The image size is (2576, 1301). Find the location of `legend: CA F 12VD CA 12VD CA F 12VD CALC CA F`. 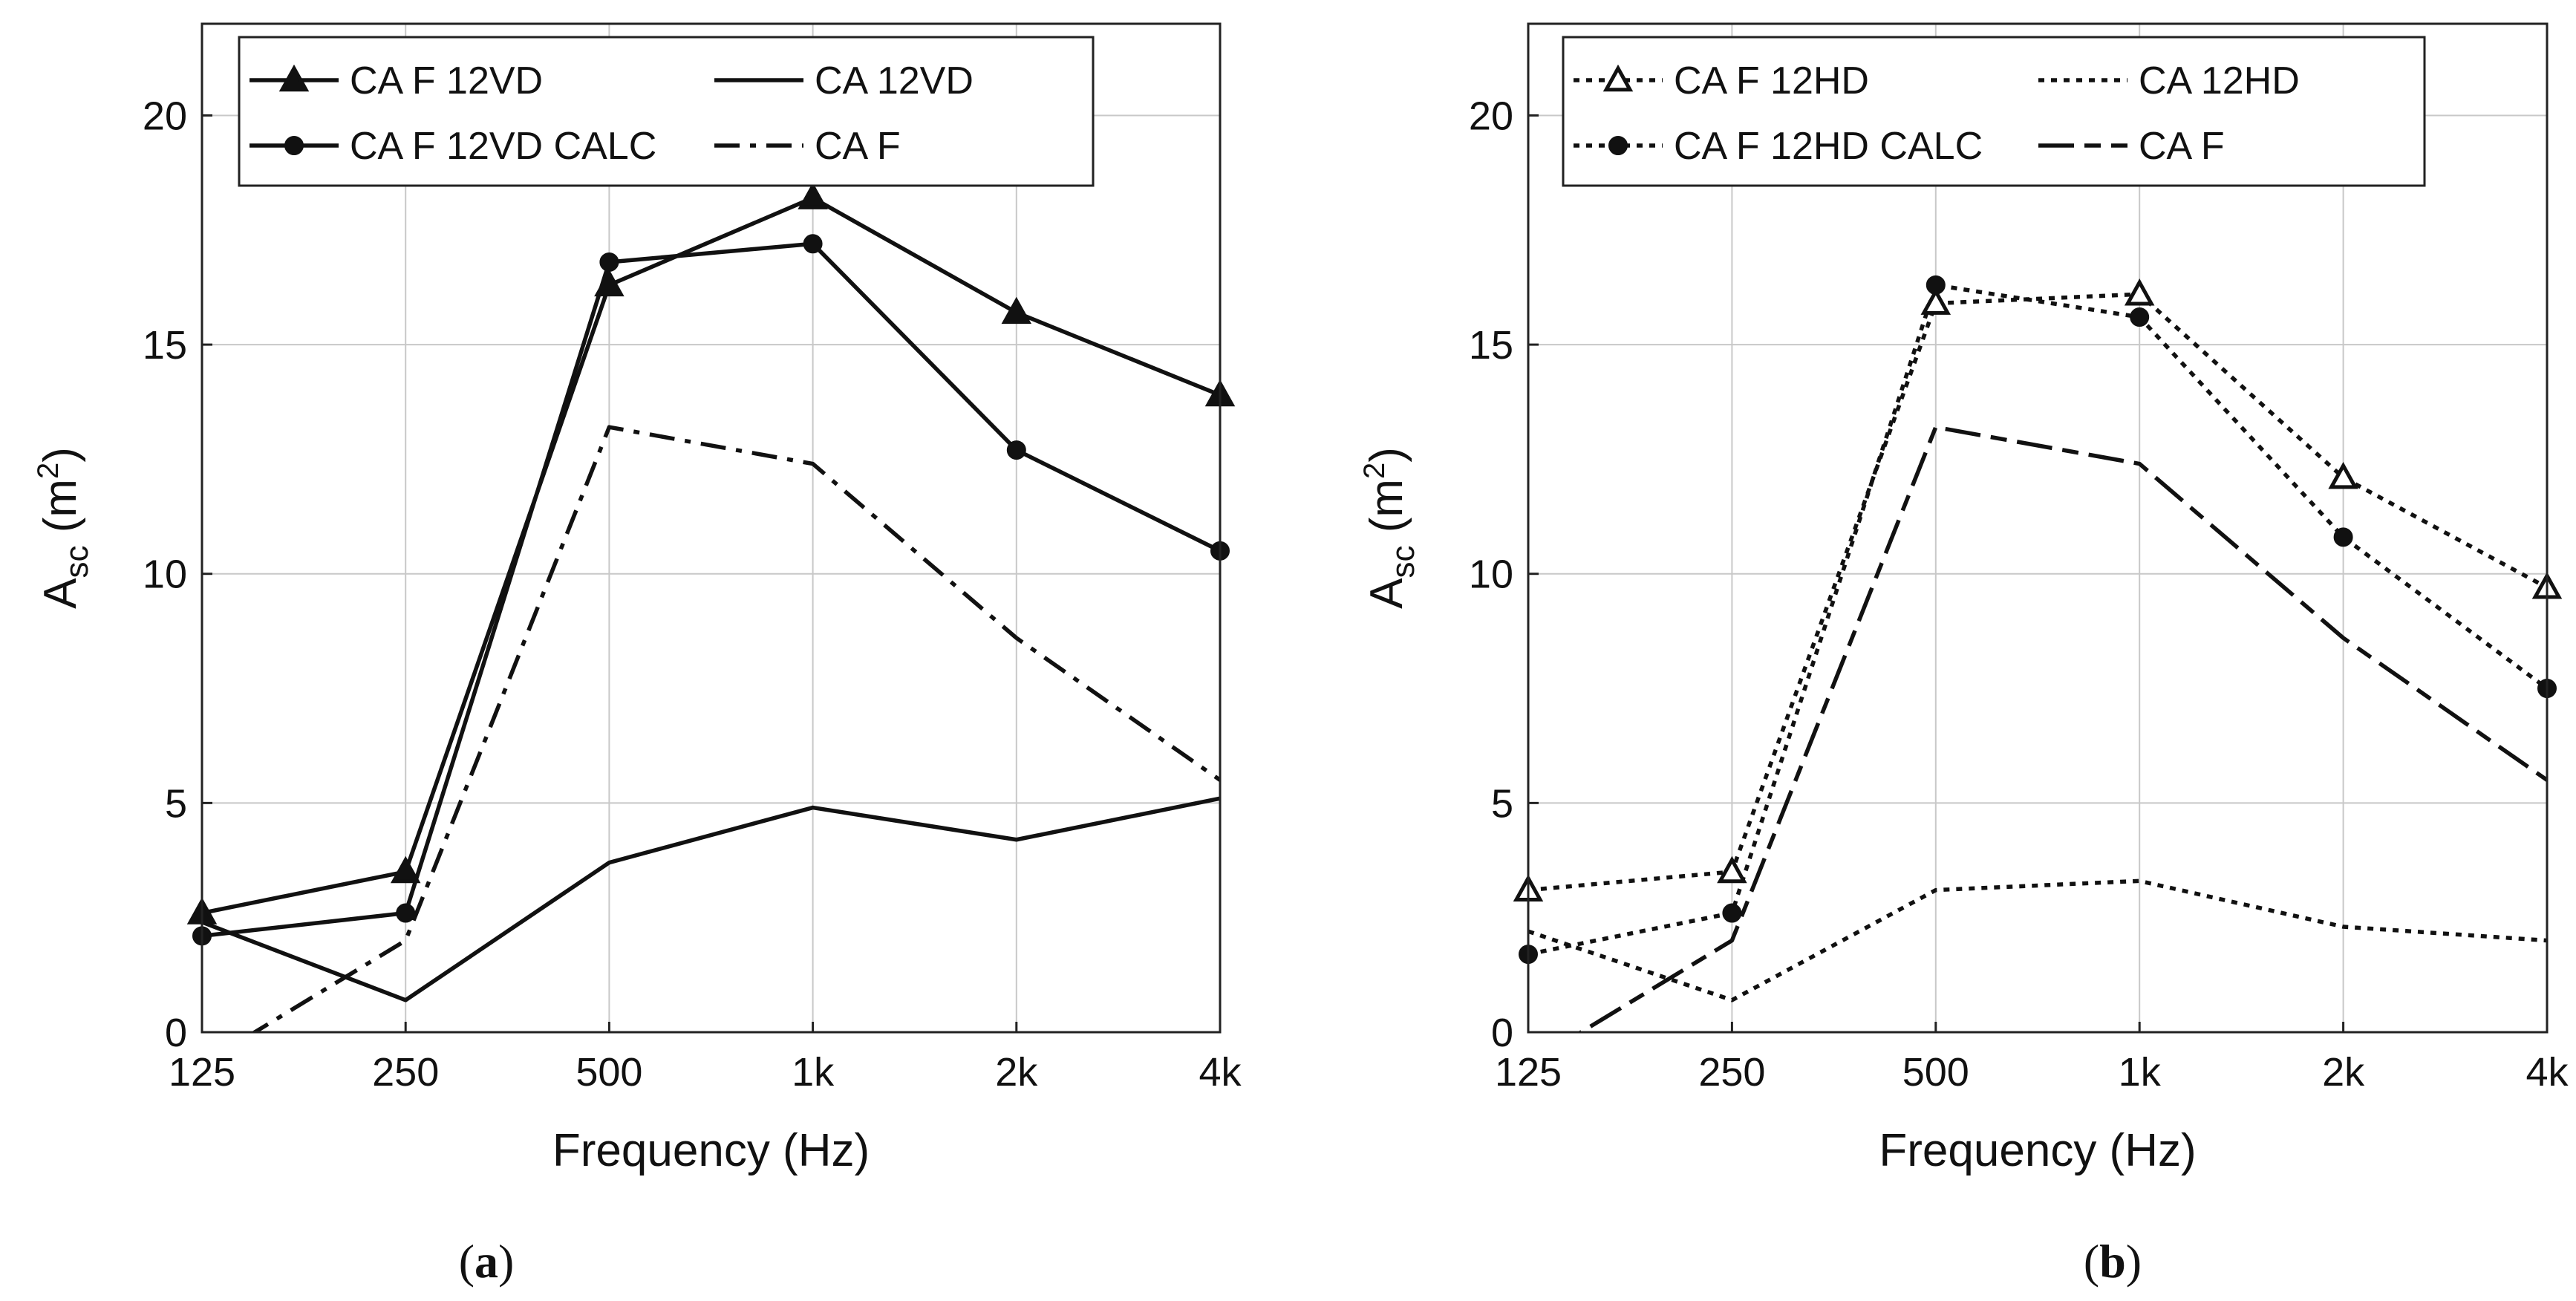

legend: CA F 12VD CA 12VD CA F 12VD CALC CA F is located at coordinates (666, 111).